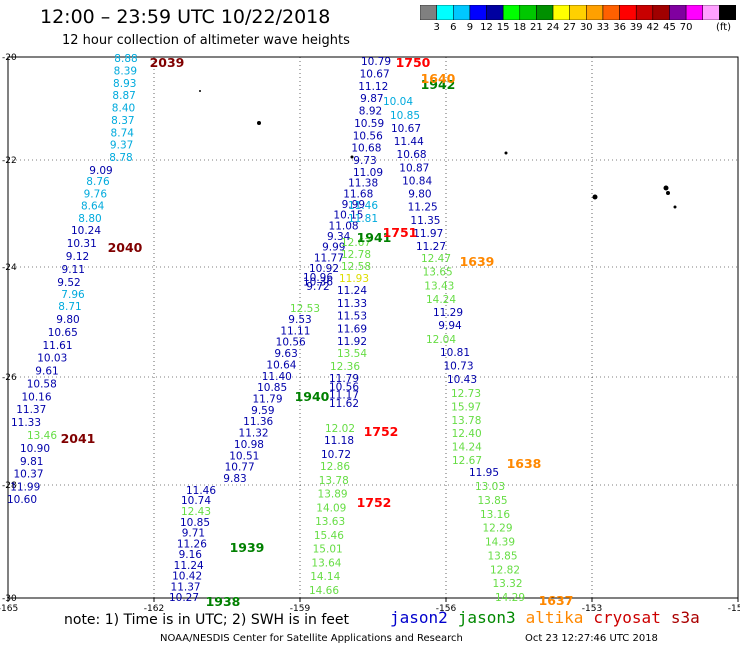 The height and width of the screenshot is (650, 740). Describe the element at coordinates (184, 598) in the screenshot. I see `wave-height-label: 10.27` at that location.